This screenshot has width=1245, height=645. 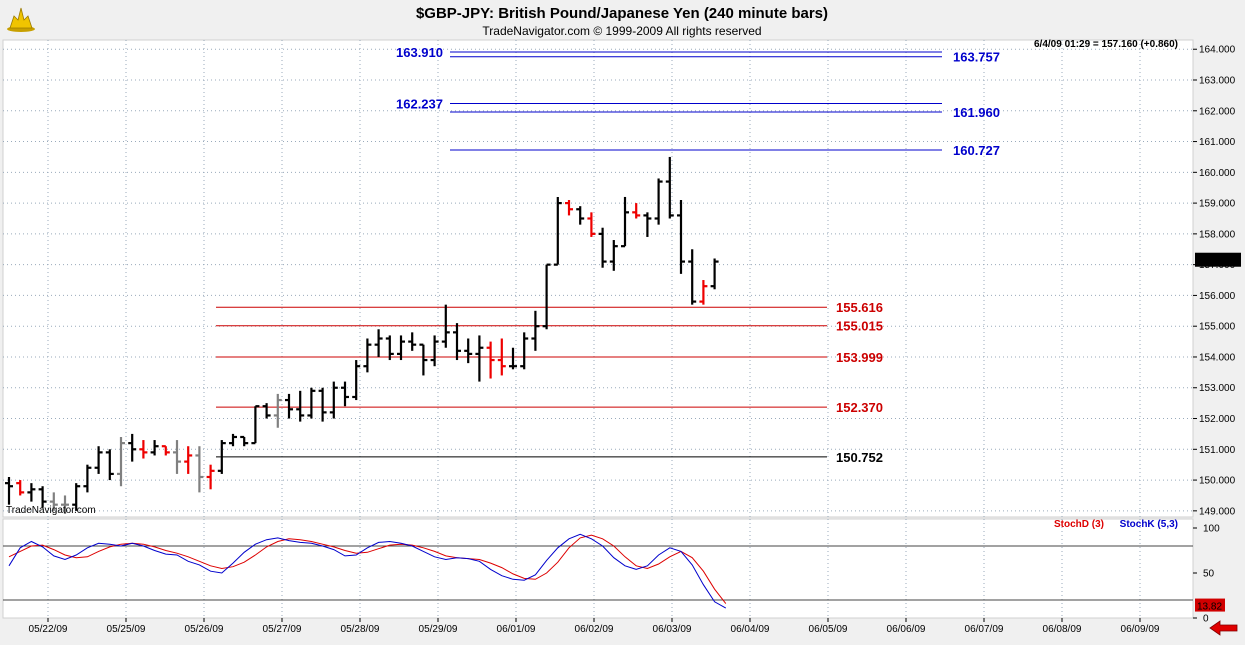 I want to click on y-tick-label: 150.000, so click(x=1217, y=481).